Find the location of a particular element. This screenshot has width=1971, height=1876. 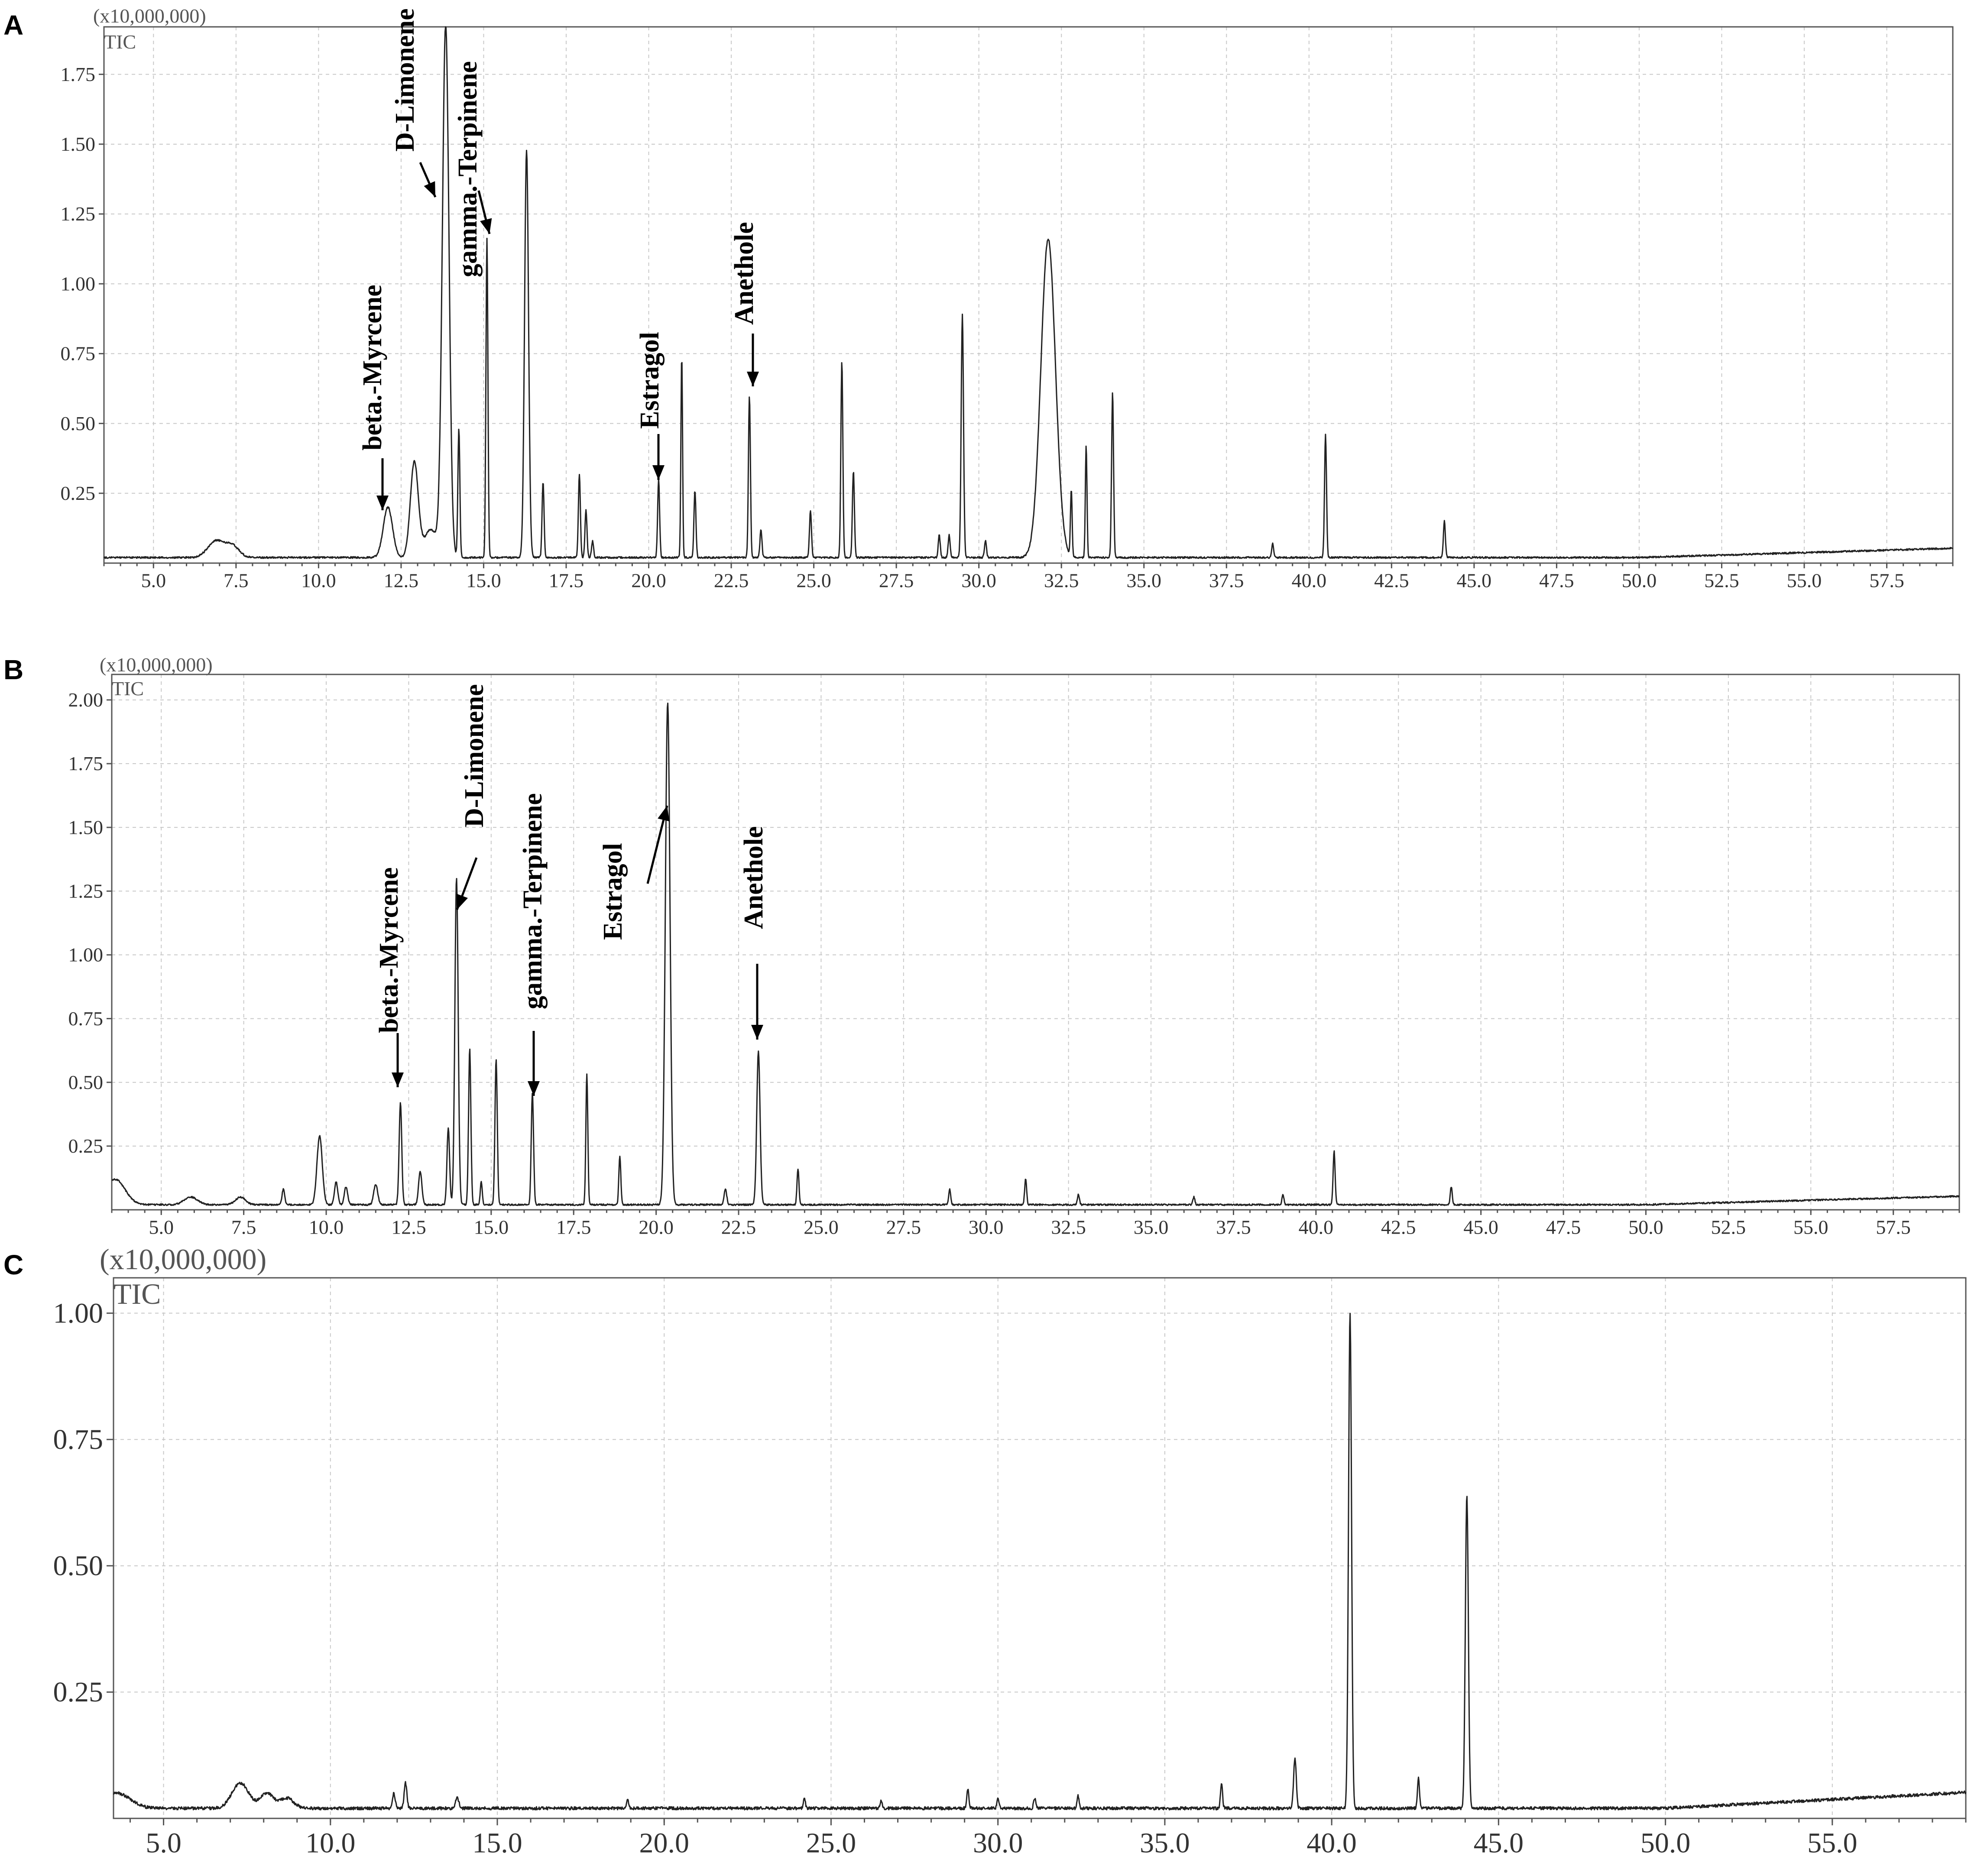

panel-c-x-tick-label: 35.0 is located at coordinates (1165, 1843).